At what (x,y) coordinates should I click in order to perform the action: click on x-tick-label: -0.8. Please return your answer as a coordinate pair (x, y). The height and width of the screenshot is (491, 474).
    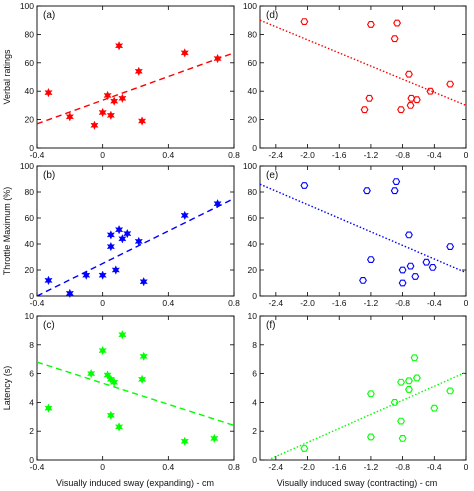
    Looking at the image, I should click on (402, 467).